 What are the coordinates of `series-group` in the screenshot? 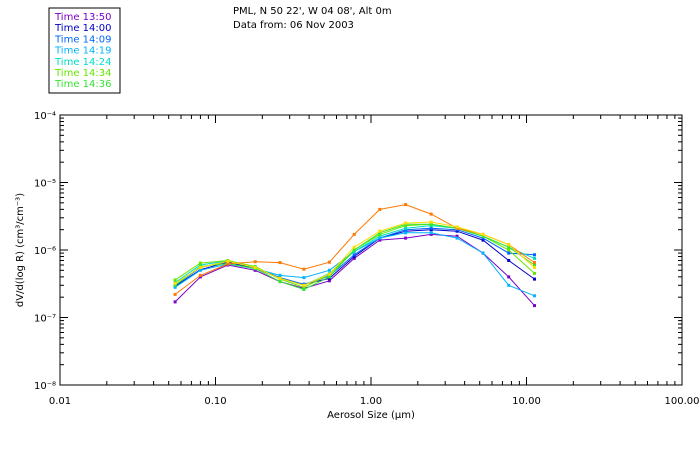 It's located at (354, 255).